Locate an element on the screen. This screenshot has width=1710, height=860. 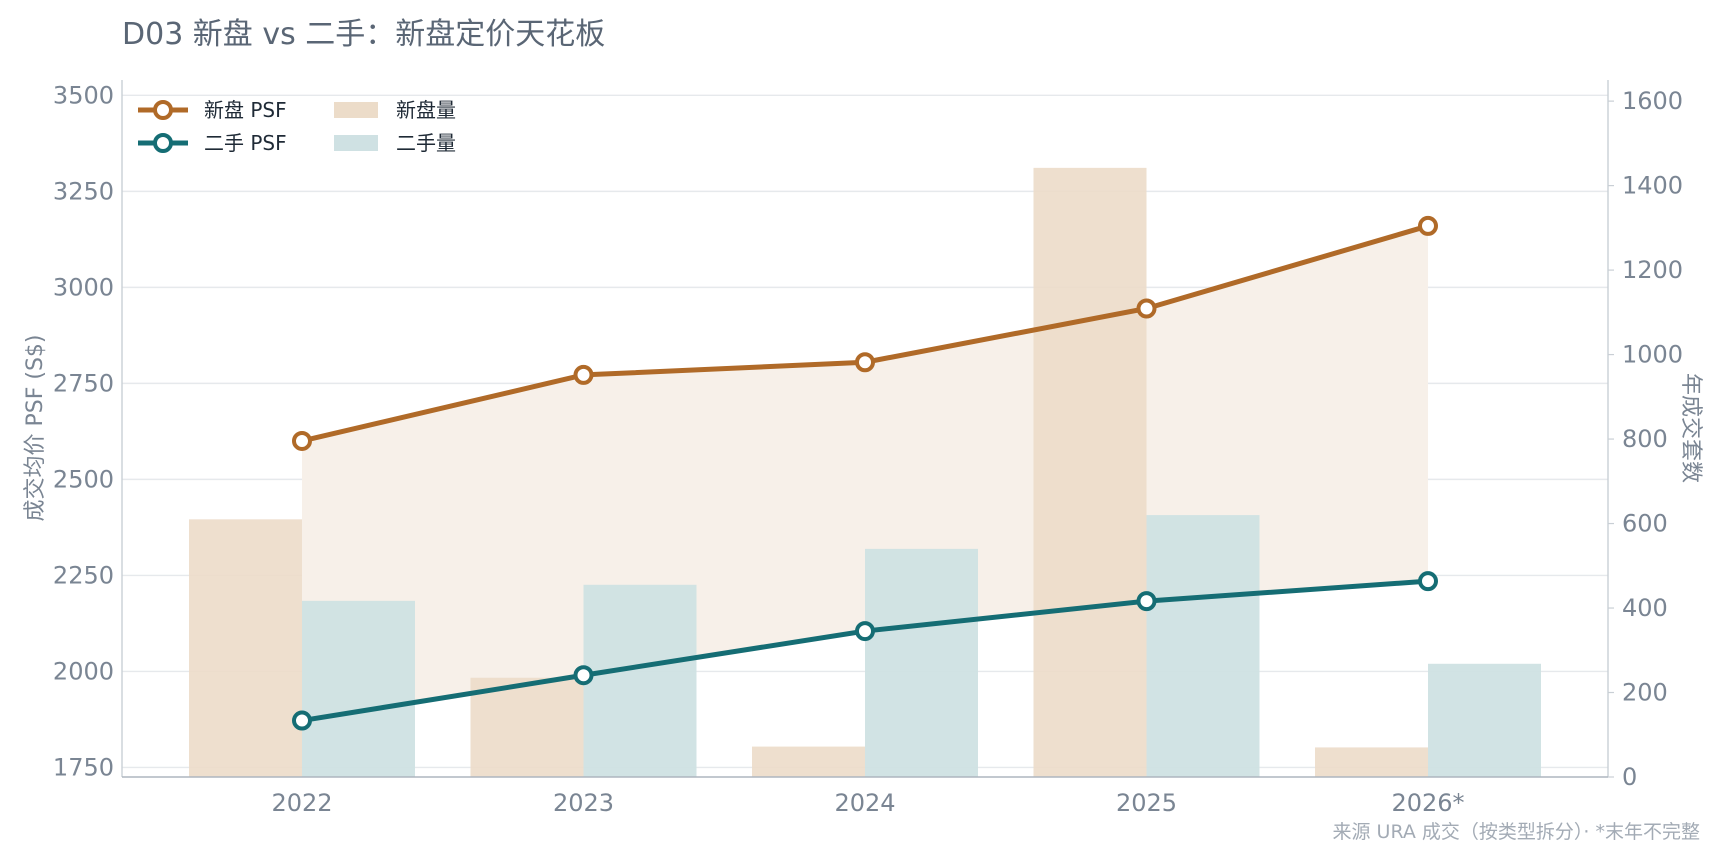
y-right-tick-label: 200 is located at coordinates (1645, 693).